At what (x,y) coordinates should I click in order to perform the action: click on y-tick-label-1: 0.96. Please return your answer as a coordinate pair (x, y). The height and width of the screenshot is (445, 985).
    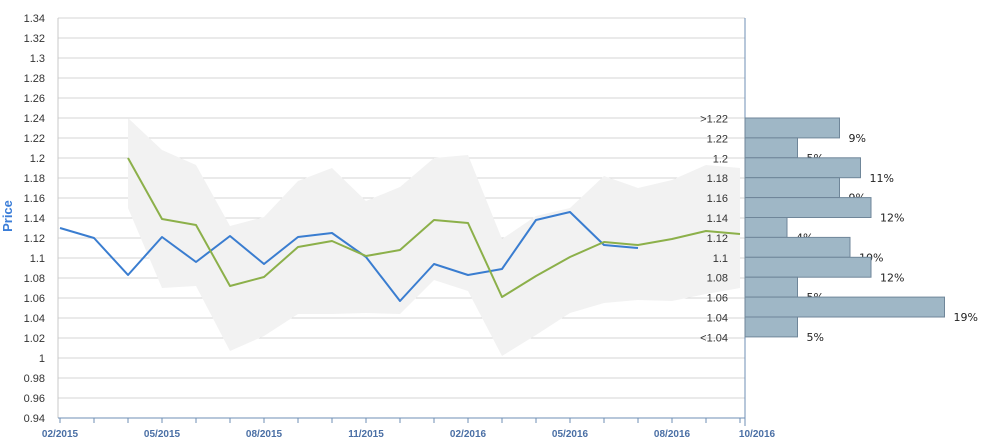
    Looking at the image, I should click on (34, 399).